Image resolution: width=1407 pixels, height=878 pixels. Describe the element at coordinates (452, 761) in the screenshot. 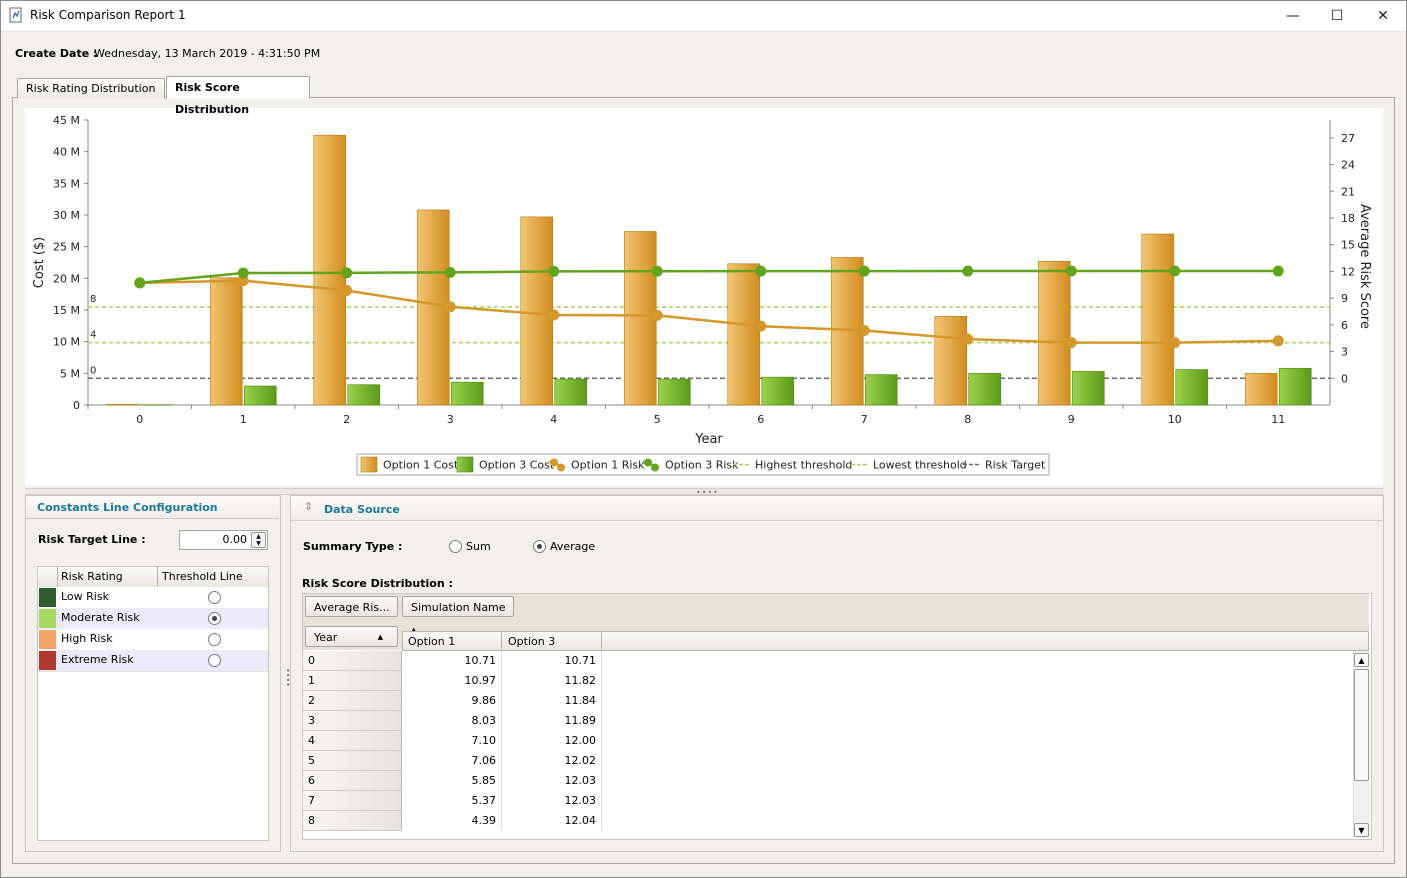

I see `pivot-cell-option-1: 7.06` at that location.